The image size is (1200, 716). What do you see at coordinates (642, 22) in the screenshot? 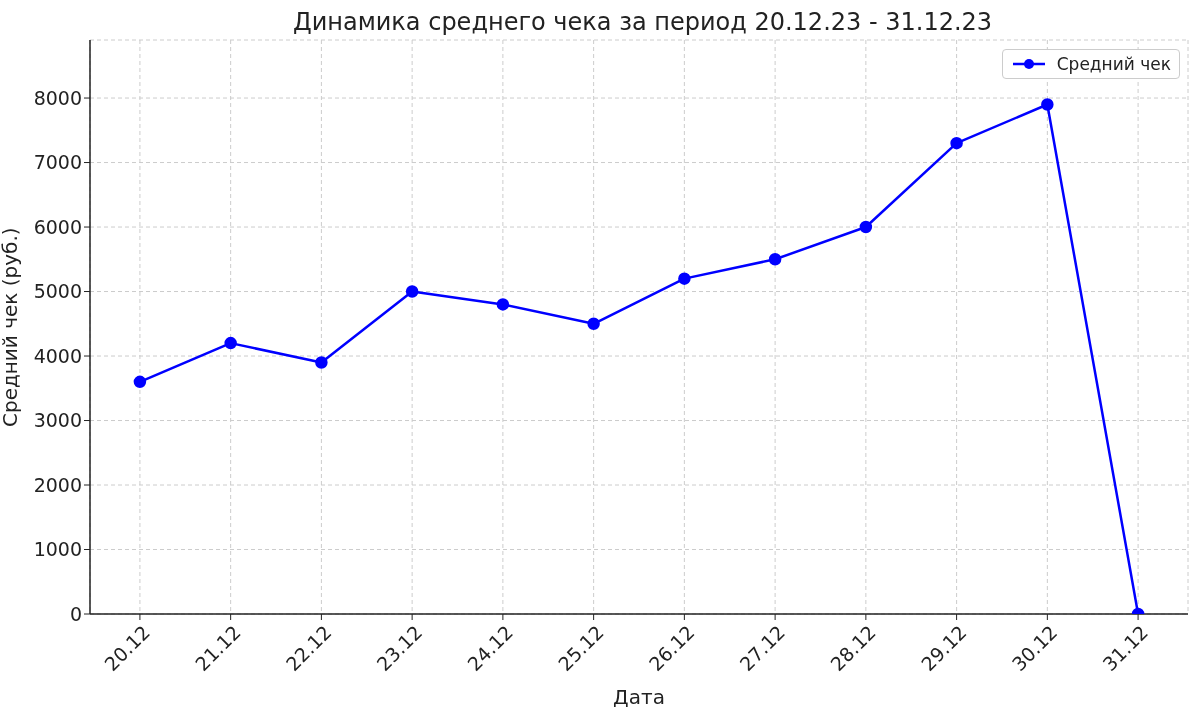
I see `chart-title: Динамика среднего чека за период 20.12.23 - 31.12.23` at bounding box center [642, 22].